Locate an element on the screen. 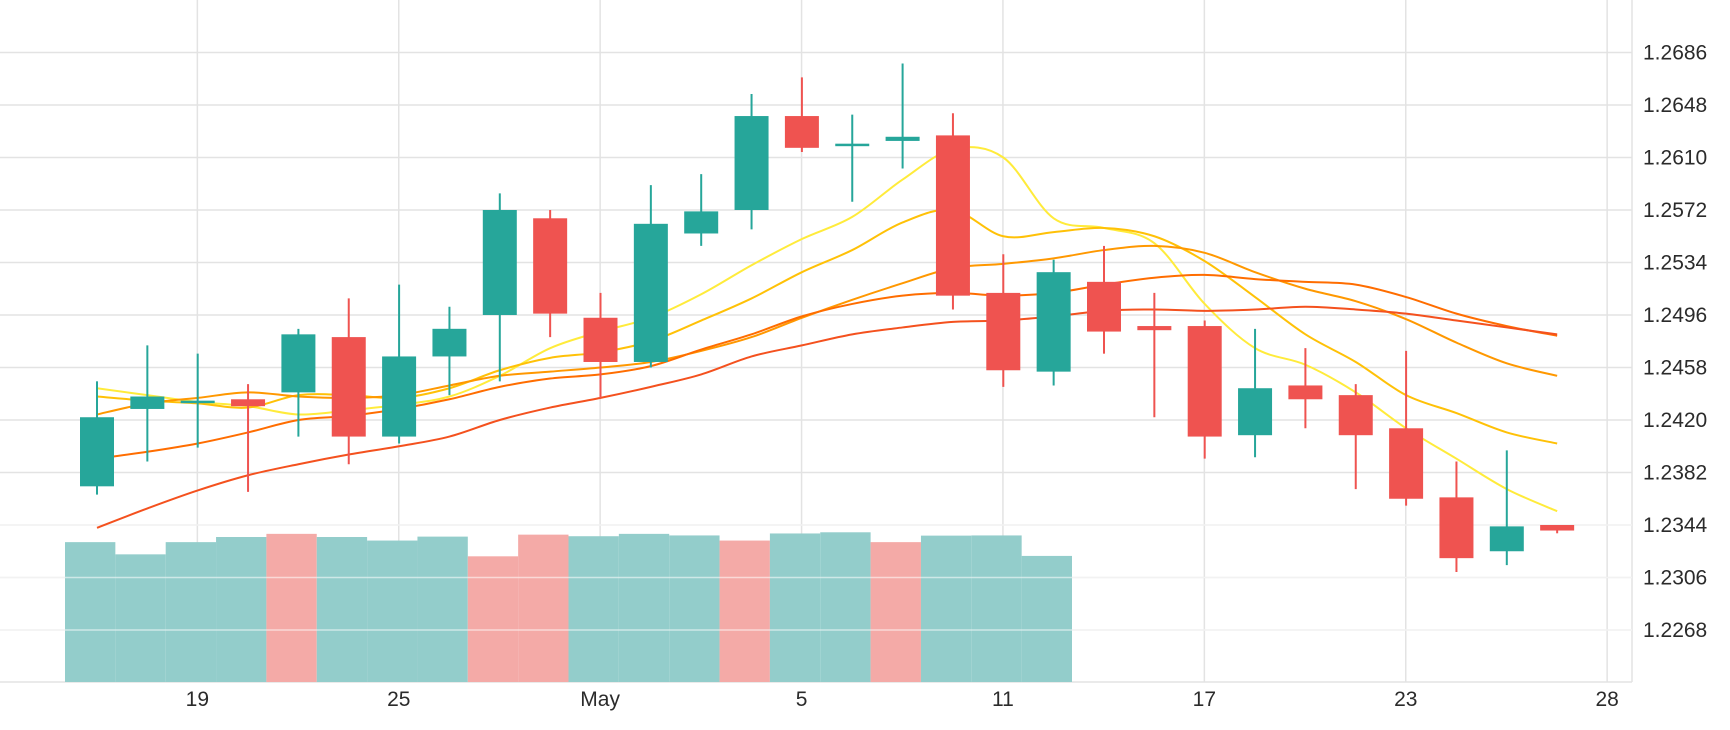  date-tick-label: 25 is located at coordinates (398, 699).